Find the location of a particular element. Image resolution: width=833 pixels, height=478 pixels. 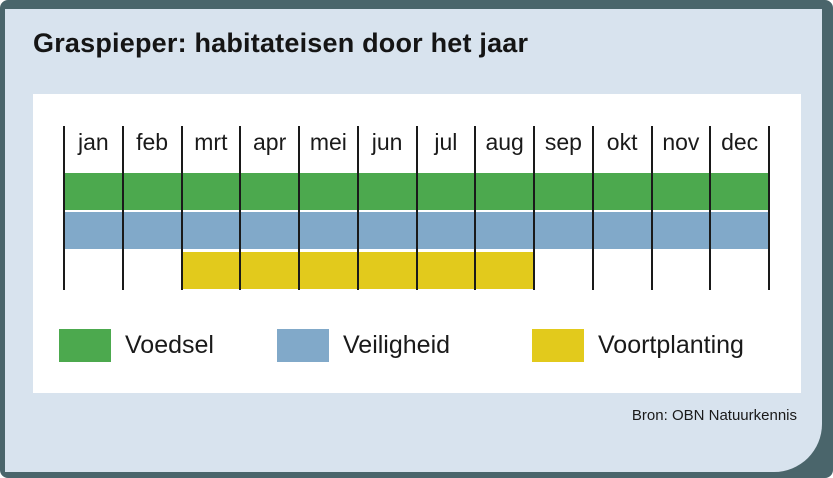

legend-item-veiligheid: Veiligheid is located at coordinates (363, 345).